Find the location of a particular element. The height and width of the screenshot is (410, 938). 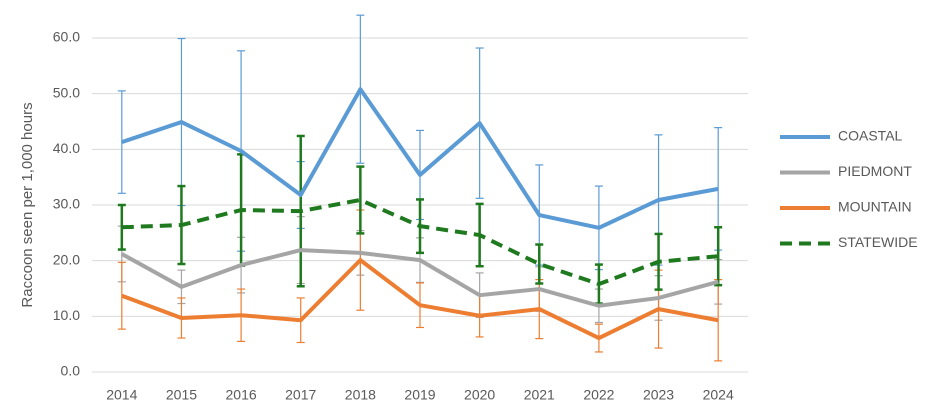

y-tick-label: 20.0 is located at coordinates (66, 259).